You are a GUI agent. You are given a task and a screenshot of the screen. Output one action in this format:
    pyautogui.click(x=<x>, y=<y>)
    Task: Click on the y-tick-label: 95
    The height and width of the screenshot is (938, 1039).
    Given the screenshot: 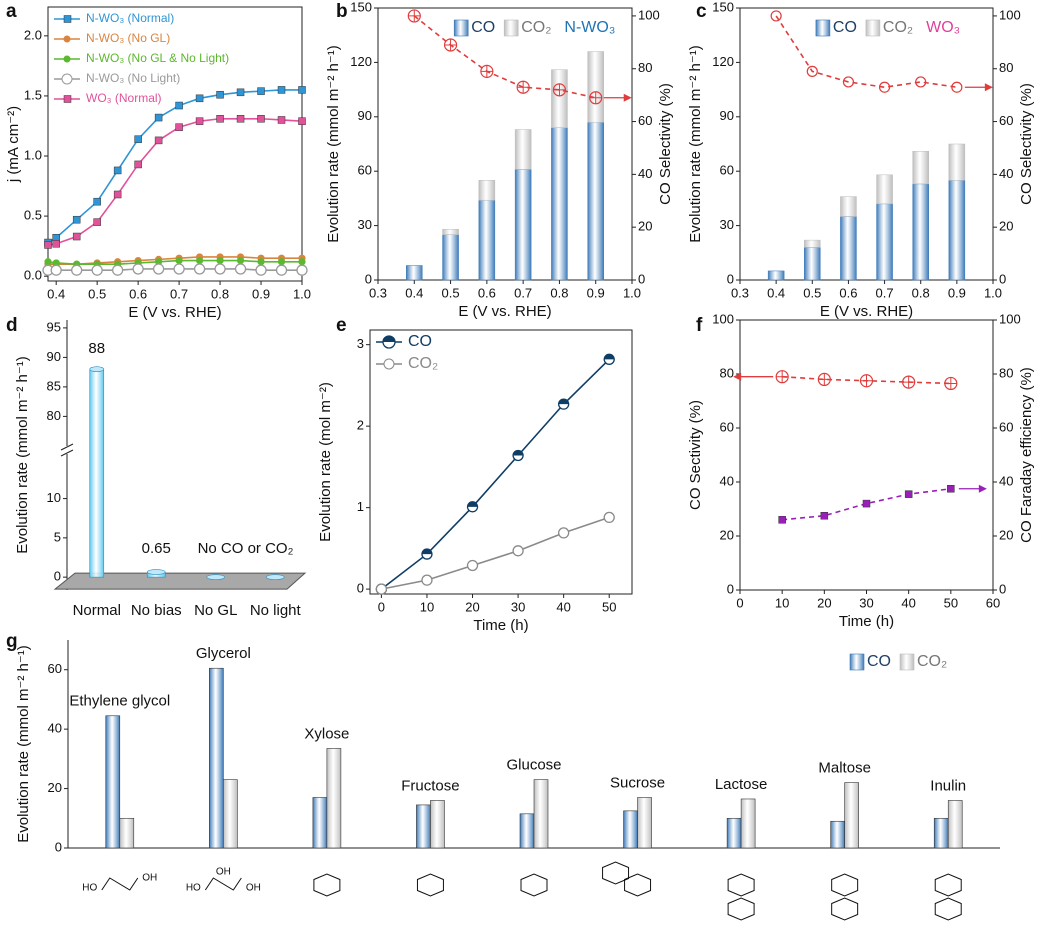 What is the action you would take?
    pyautogui.click(x=54, y=326)
    